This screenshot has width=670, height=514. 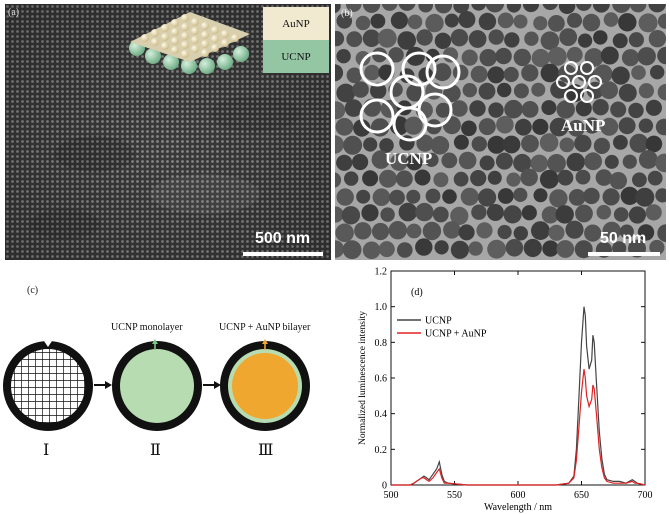 I want to click on x-axis-label: Wavelength / nm, so click(x=518, y=507).